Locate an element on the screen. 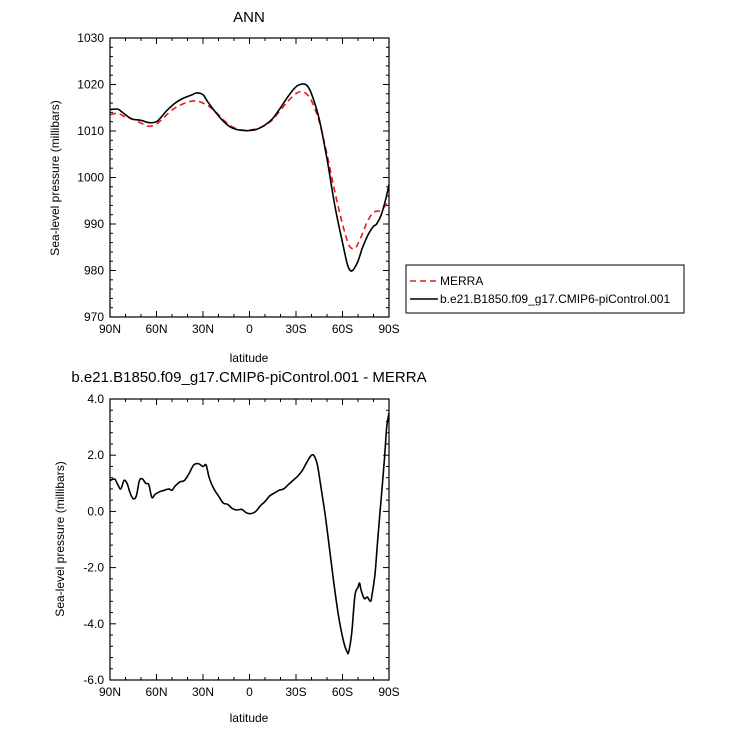  y-tick-label: 1020 is located at coordinates (90, 85).